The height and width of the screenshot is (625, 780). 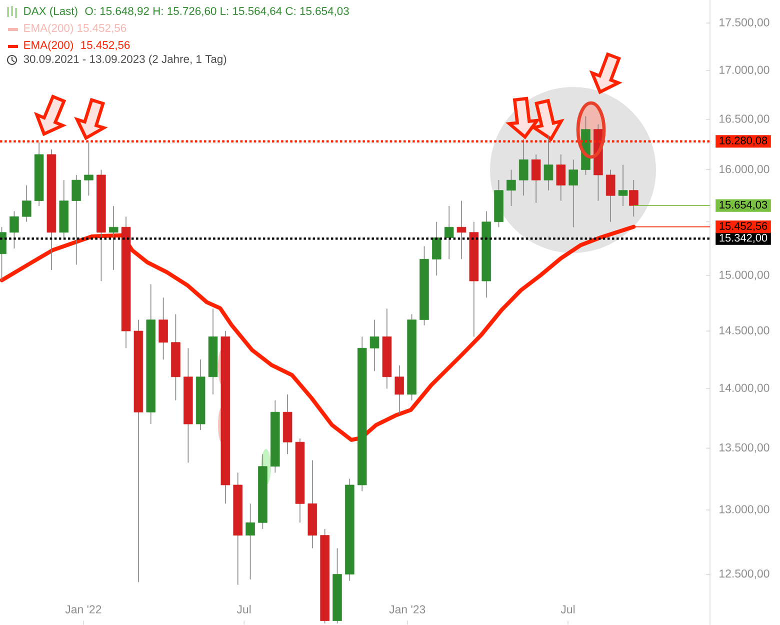 I want to click on y-tick-label: 15.000,00, so click(x=745, y=275).